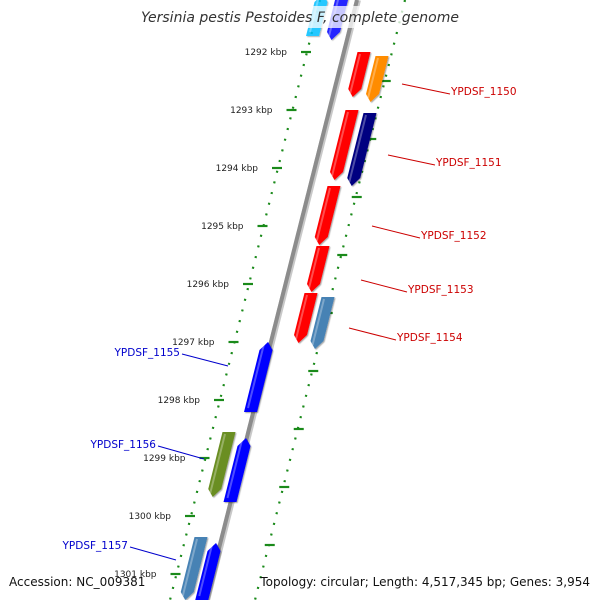 This screenshot has height=600, width=600. Describe the element at coordinates (208, 285) in the screenshot. I see `kbp-tick-label: 1296 kbp` at that location.